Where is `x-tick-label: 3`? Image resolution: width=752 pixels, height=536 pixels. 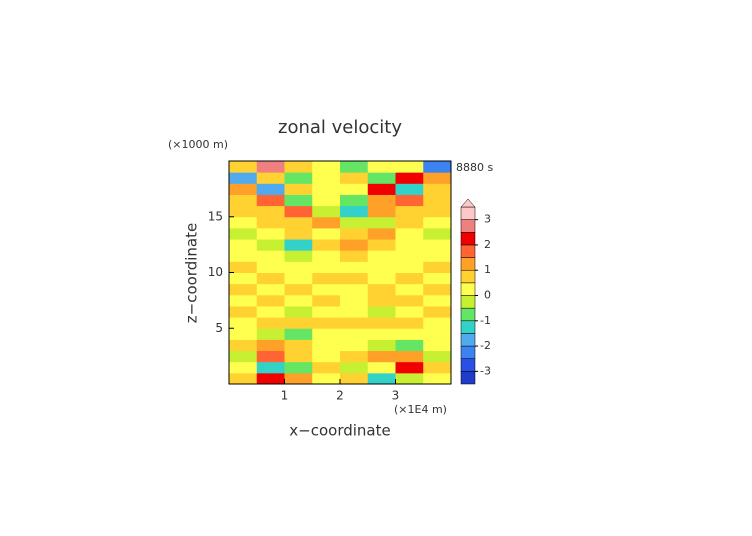
x-tick-label: 3 is located at coordinates (396, 396).